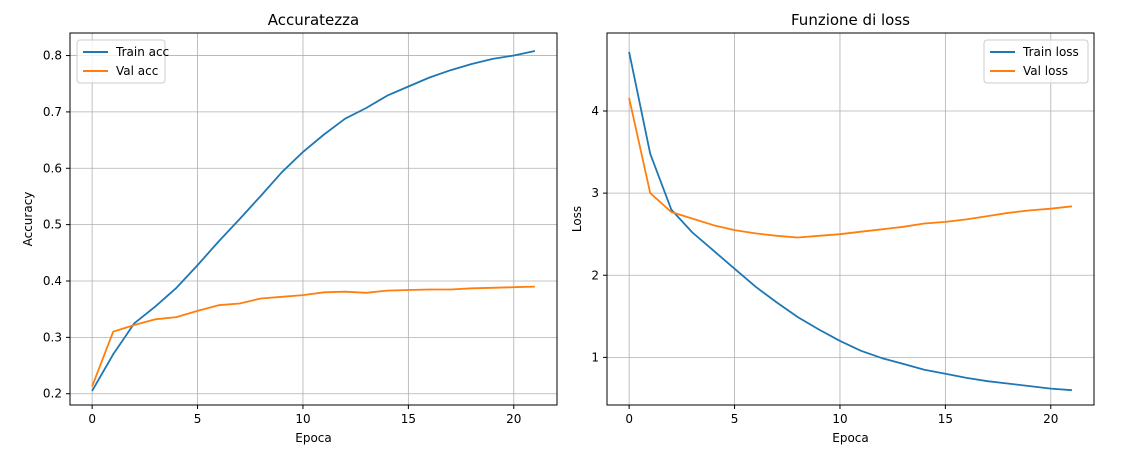 Image resolution: width=1146 pixels, height=454 pixels. What do you see at coordinates (839, 419) in the screenshot?
I see `loss-xtick-label: 10` at bounding box center [839, 419].